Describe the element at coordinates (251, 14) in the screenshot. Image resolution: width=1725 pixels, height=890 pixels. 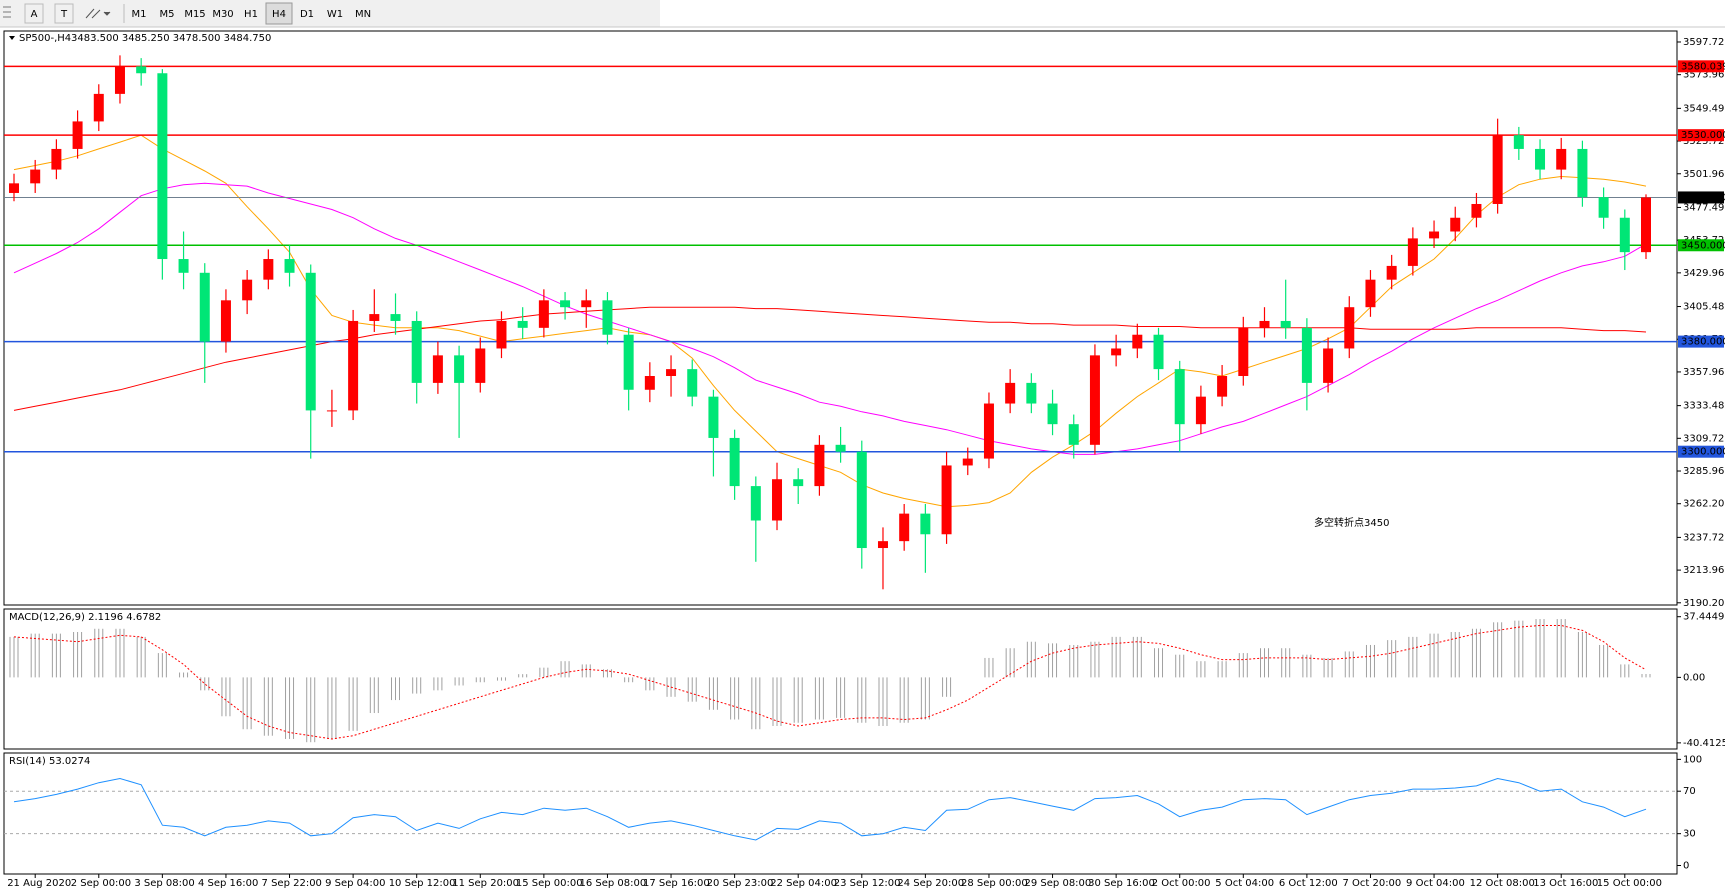
I see `timeframe-label: H1` at that location.